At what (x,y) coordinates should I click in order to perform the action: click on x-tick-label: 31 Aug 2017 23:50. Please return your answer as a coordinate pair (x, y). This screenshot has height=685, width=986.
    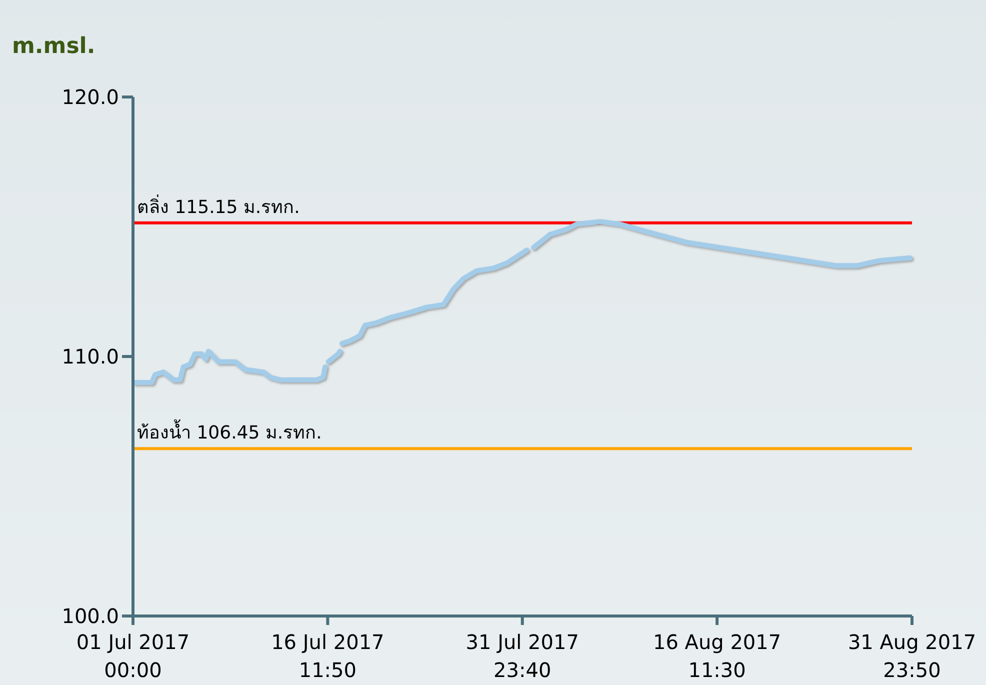
    Looking at the image, I should click on (912, 656).